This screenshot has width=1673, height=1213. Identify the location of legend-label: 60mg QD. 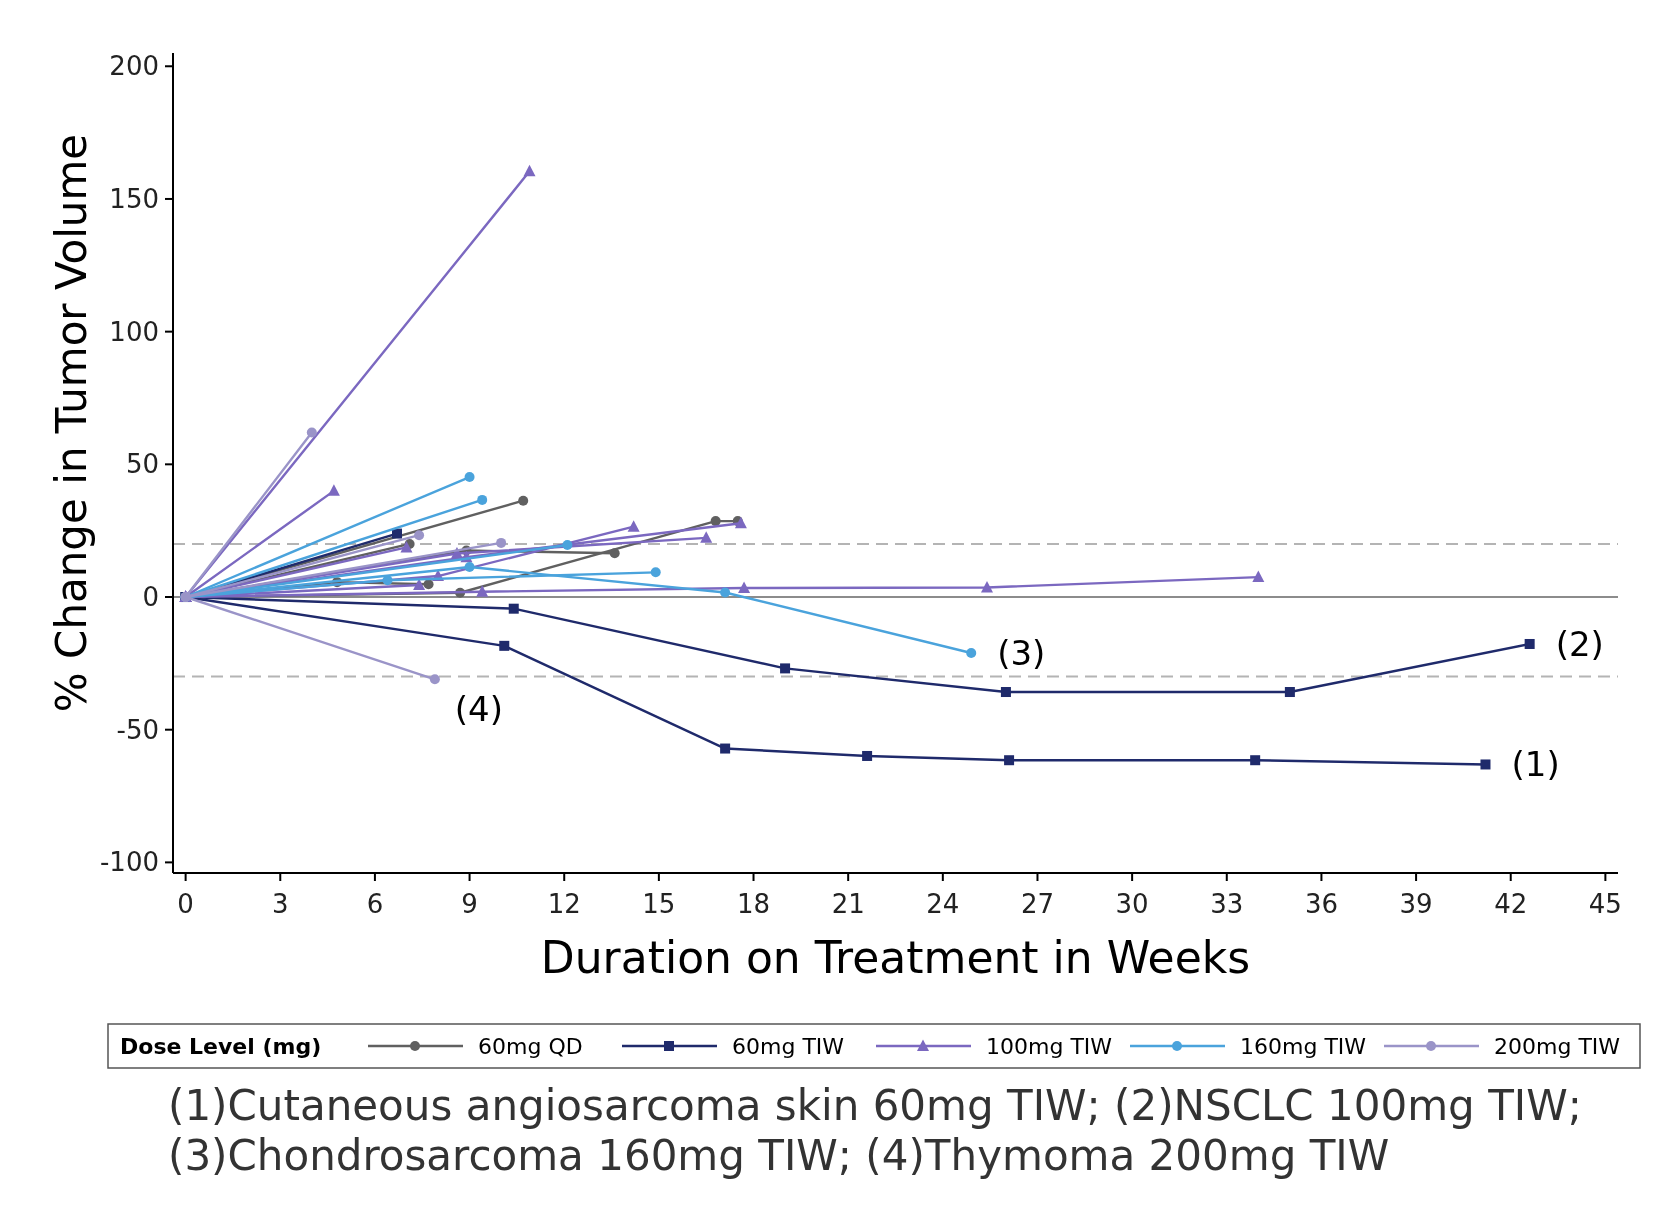
(530, 1046).